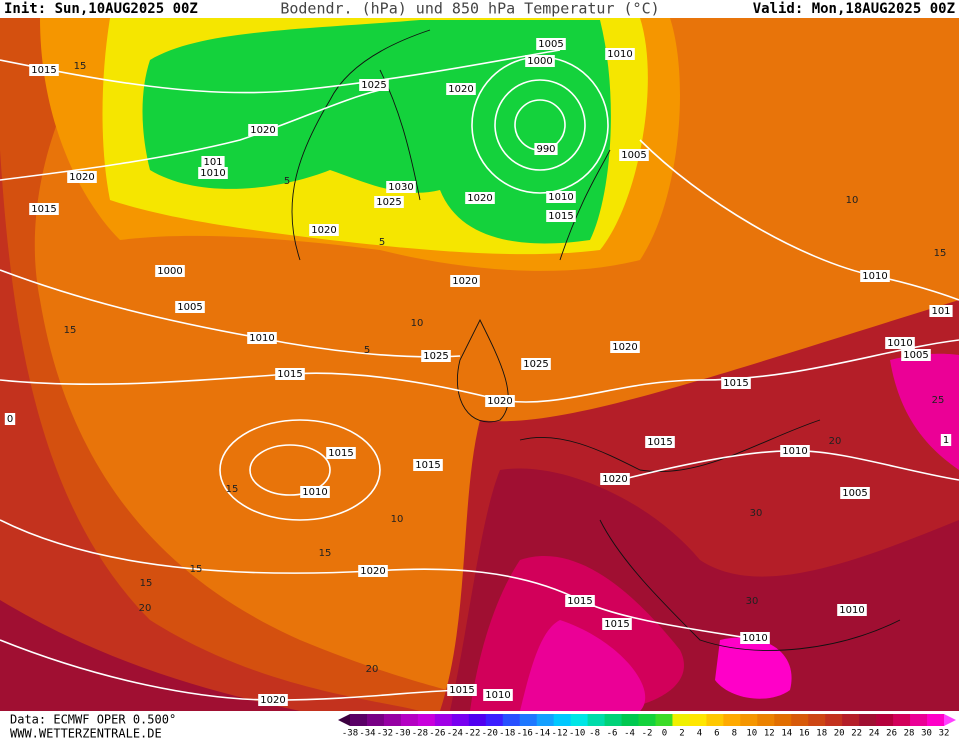 This screenshot has height=741, width=959. Describe the element at coordinates (507, 734) in the screenshot. I see `colorbar-label: -18` at that location.